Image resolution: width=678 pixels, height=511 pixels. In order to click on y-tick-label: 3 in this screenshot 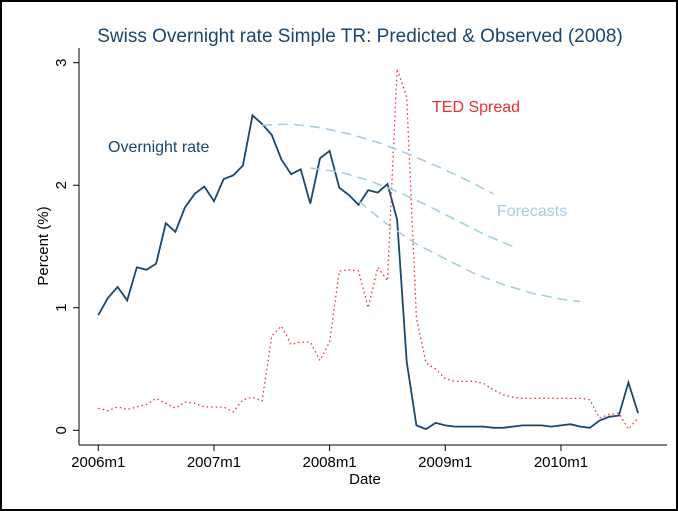, I will do `click(61, 63)`.